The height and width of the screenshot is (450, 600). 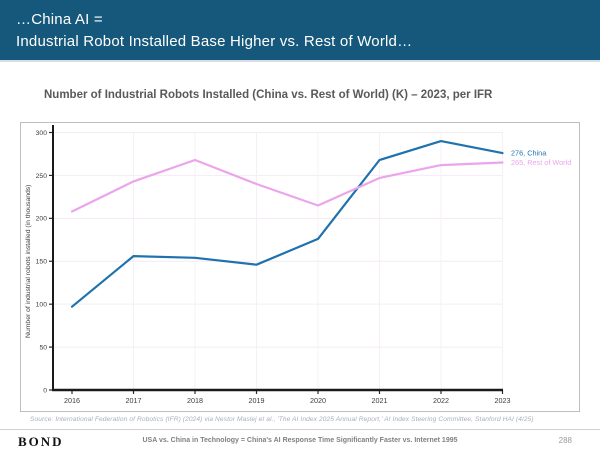 I want to click on y-tick-label: 100, so click(x=42, y=305).